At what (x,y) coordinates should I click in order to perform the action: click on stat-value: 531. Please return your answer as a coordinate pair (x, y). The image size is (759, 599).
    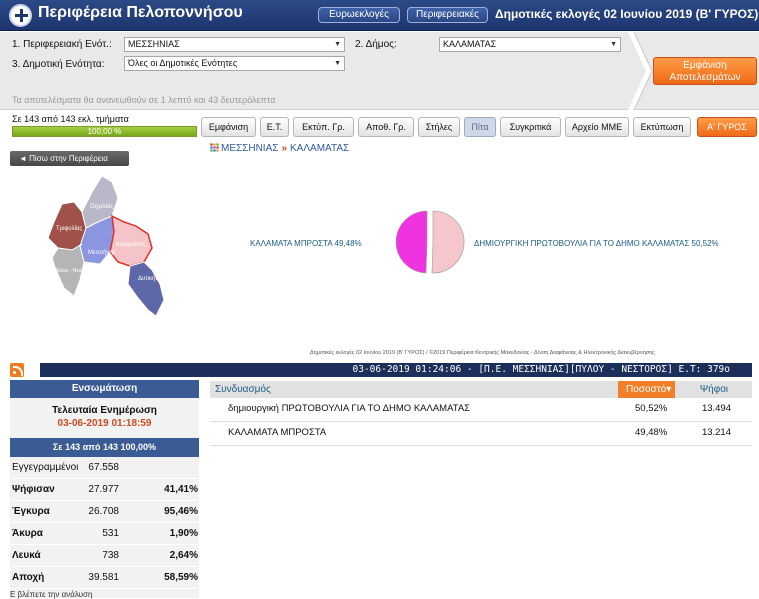
    Looking at the image, I should click on (110, 533).